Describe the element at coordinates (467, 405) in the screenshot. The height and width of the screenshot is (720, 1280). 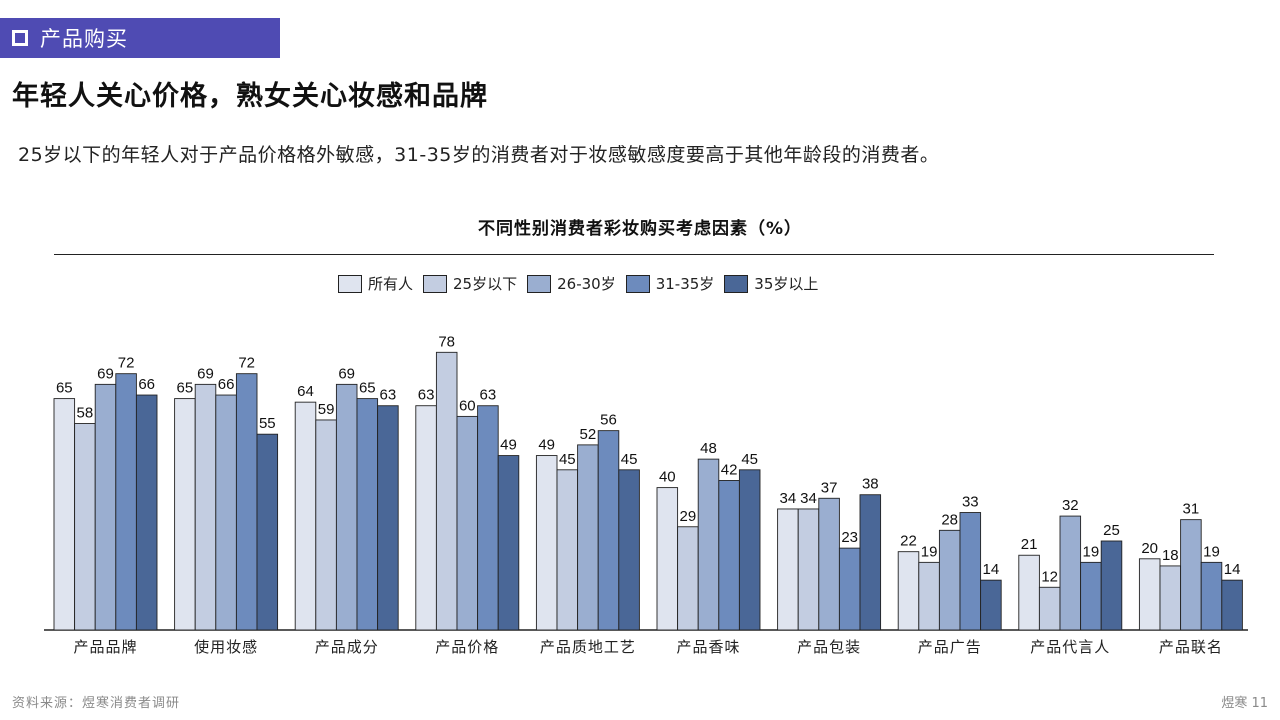
I see `data-label: 60` at that location.